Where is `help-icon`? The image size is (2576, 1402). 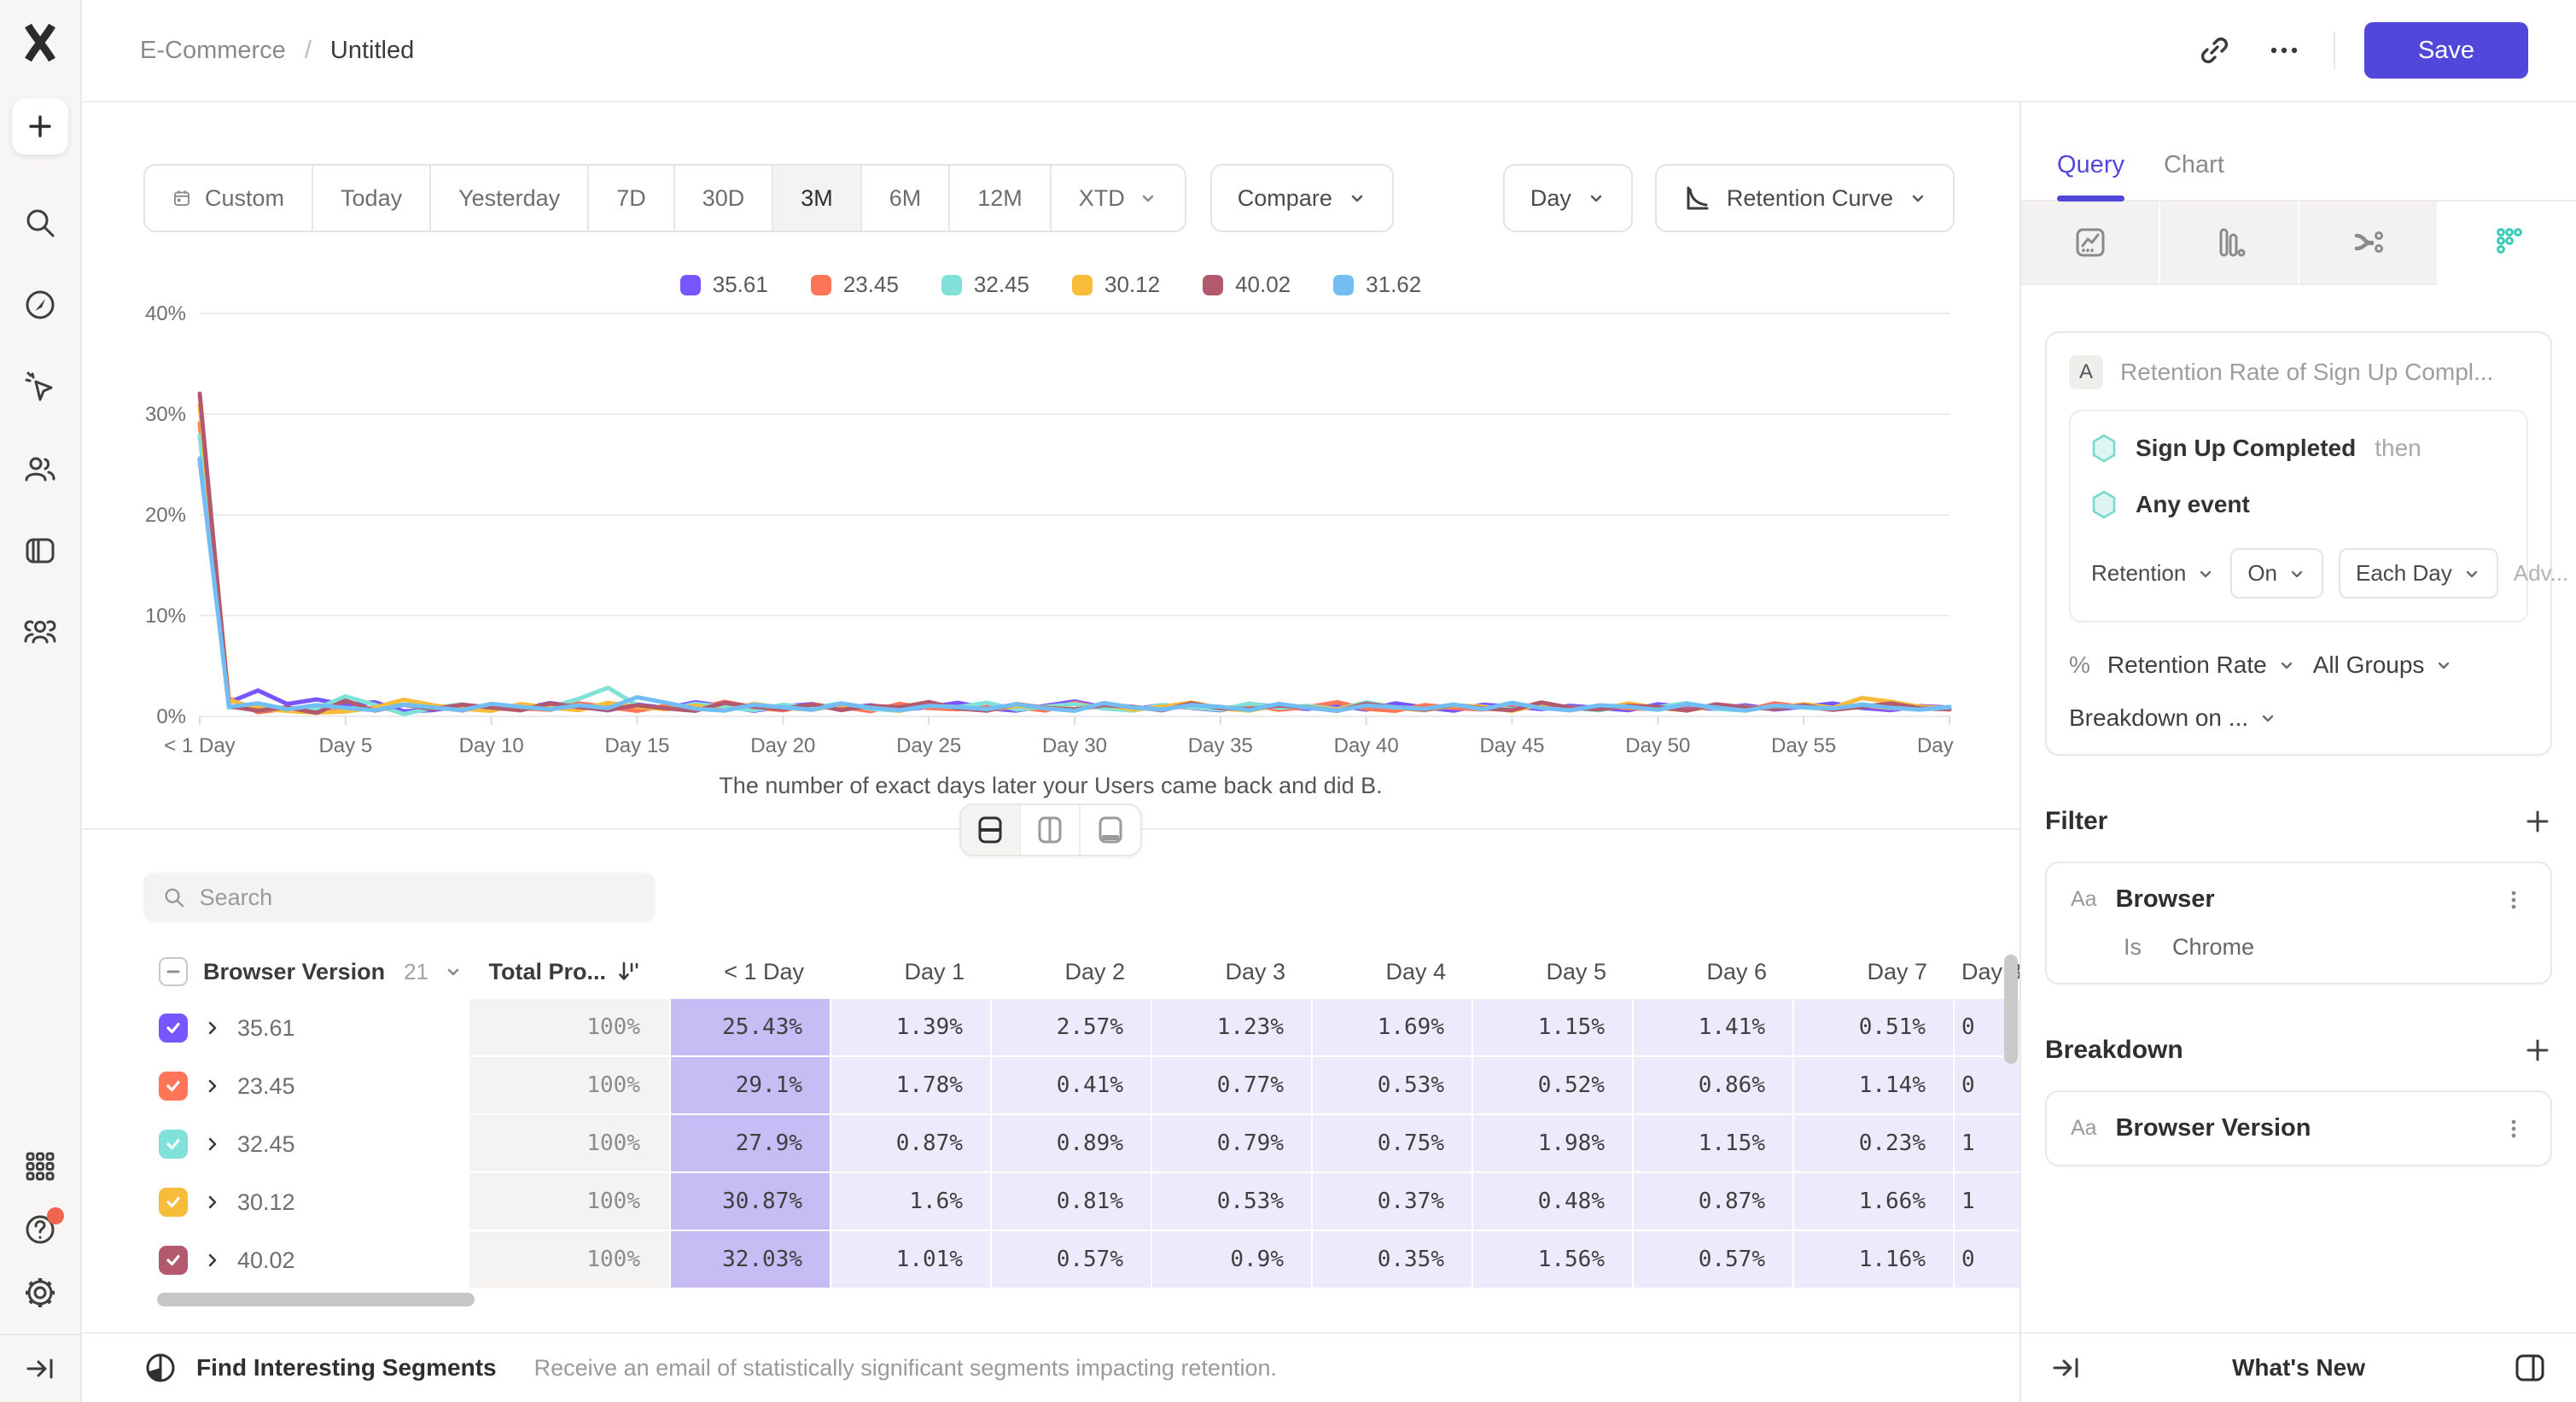
help-icon is located at coordinates (42, 1228).